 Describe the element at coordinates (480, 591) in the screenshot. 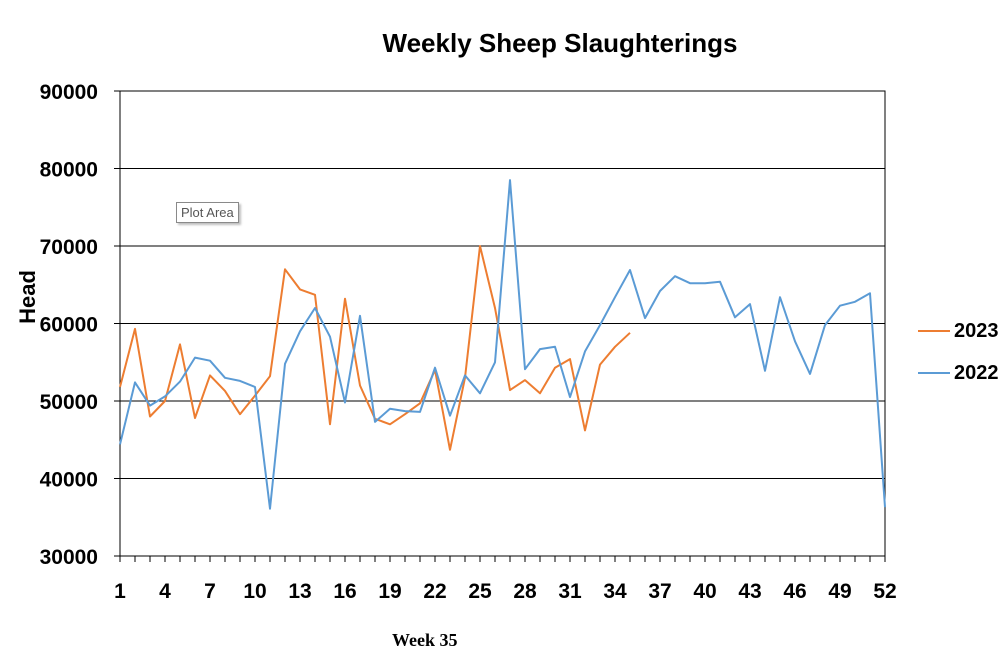

I see `x-tick-label-25: 25` at that location.